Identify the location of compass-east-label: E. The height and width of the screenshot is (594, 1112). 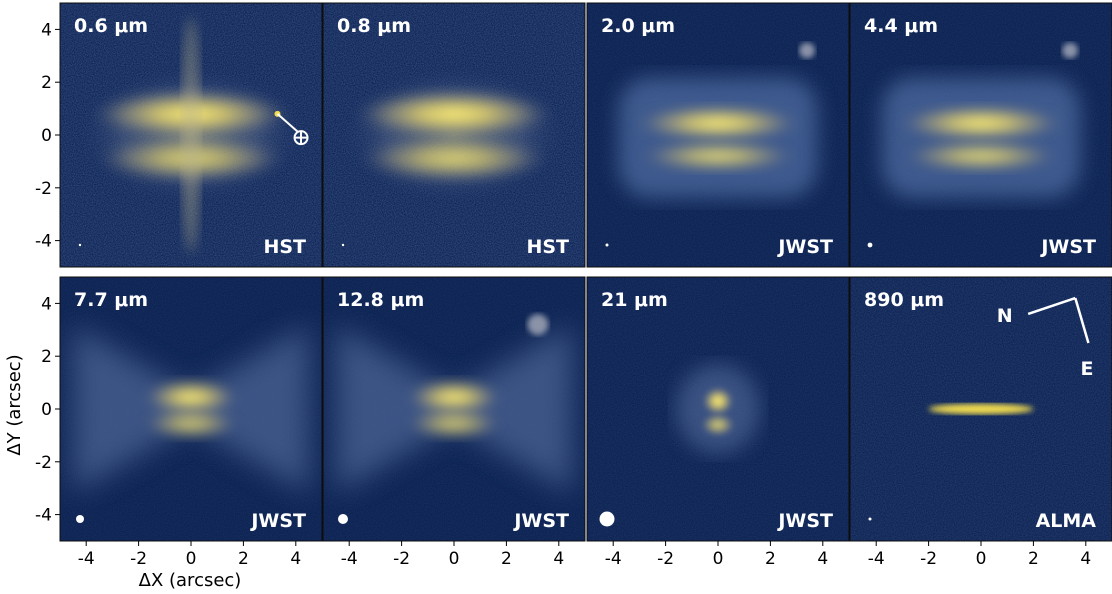
(1087, 369).